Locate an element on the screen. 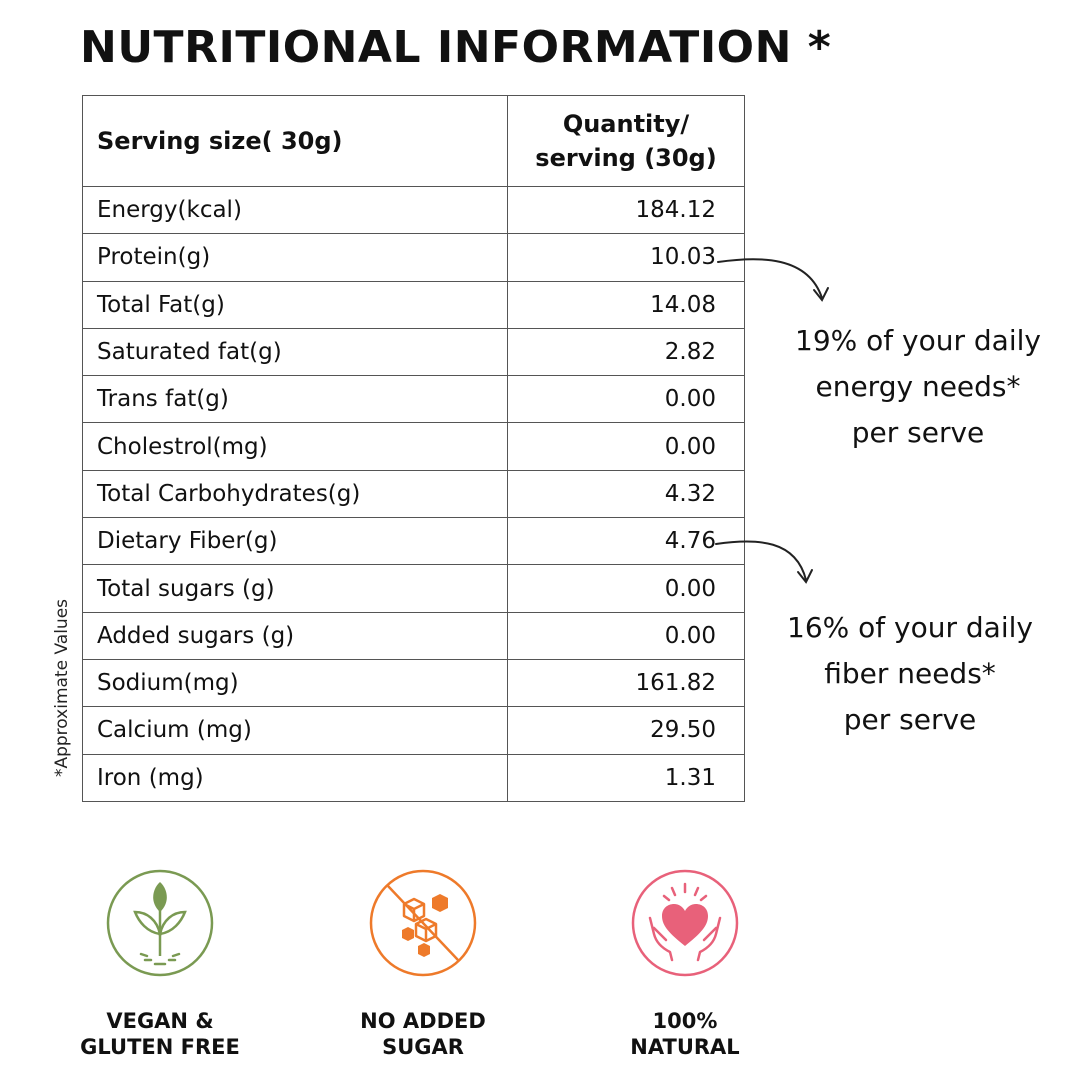 This screenshot has width=1080, height=1088. fiber-callout-line2: fiber needs* is located at coordinates (910, 673).